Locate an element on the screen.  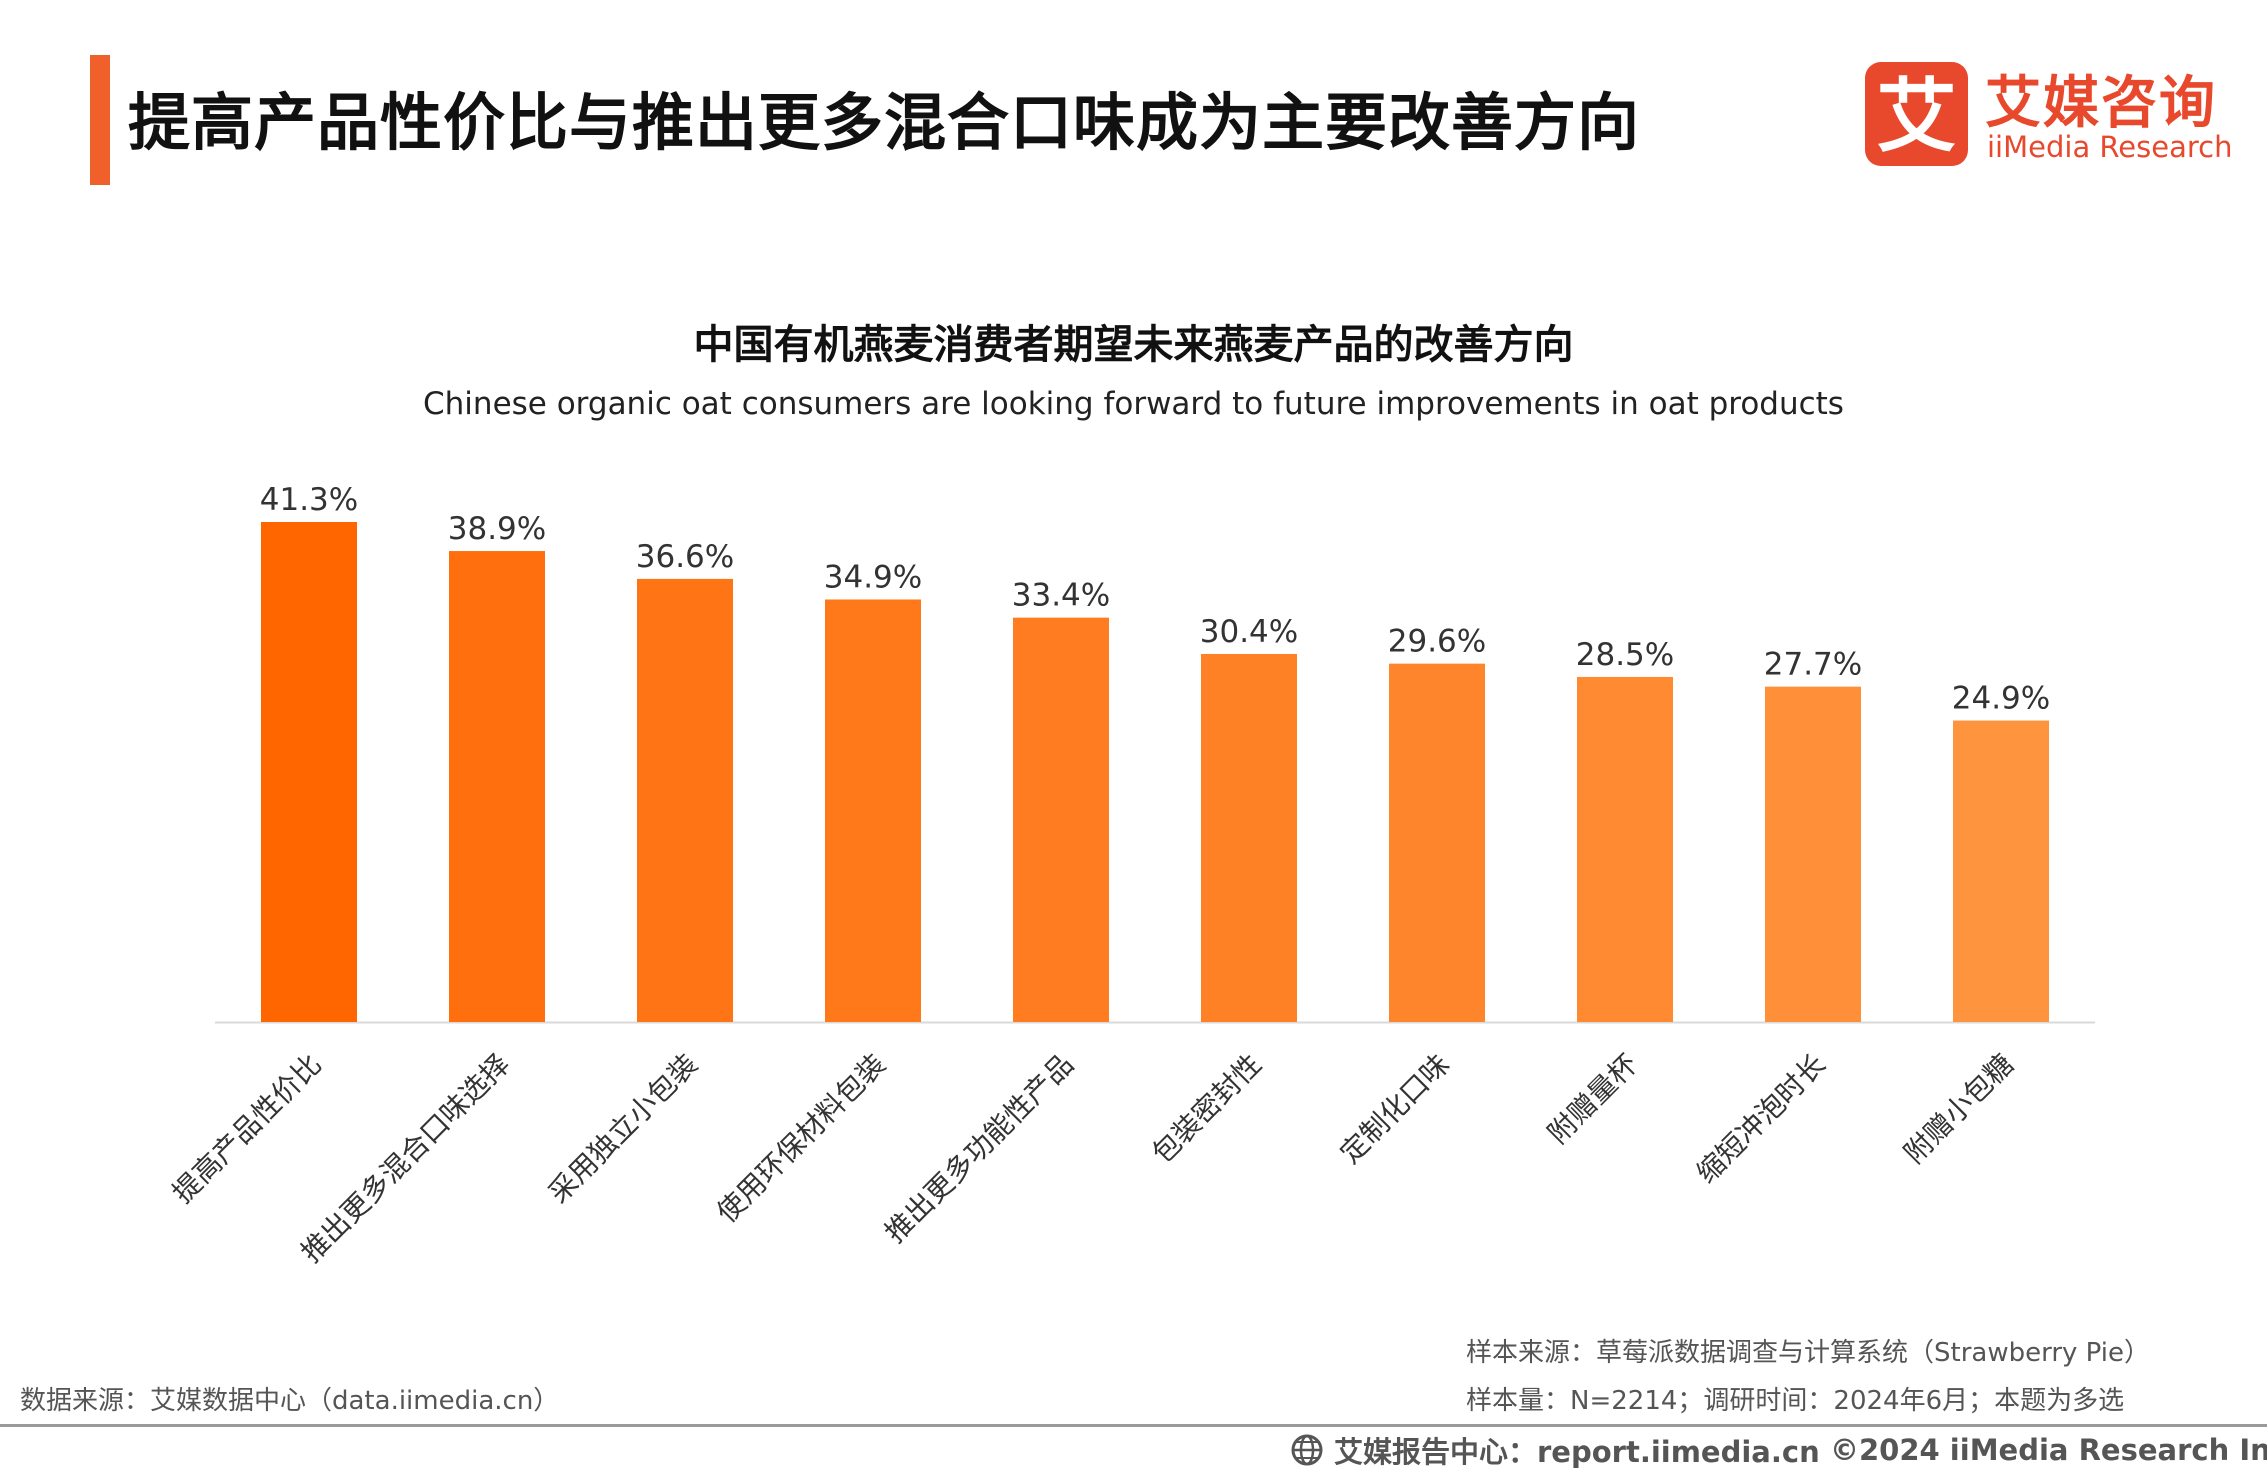
bar-value-label-4: 34.9% is located at coordinates (873, 577).